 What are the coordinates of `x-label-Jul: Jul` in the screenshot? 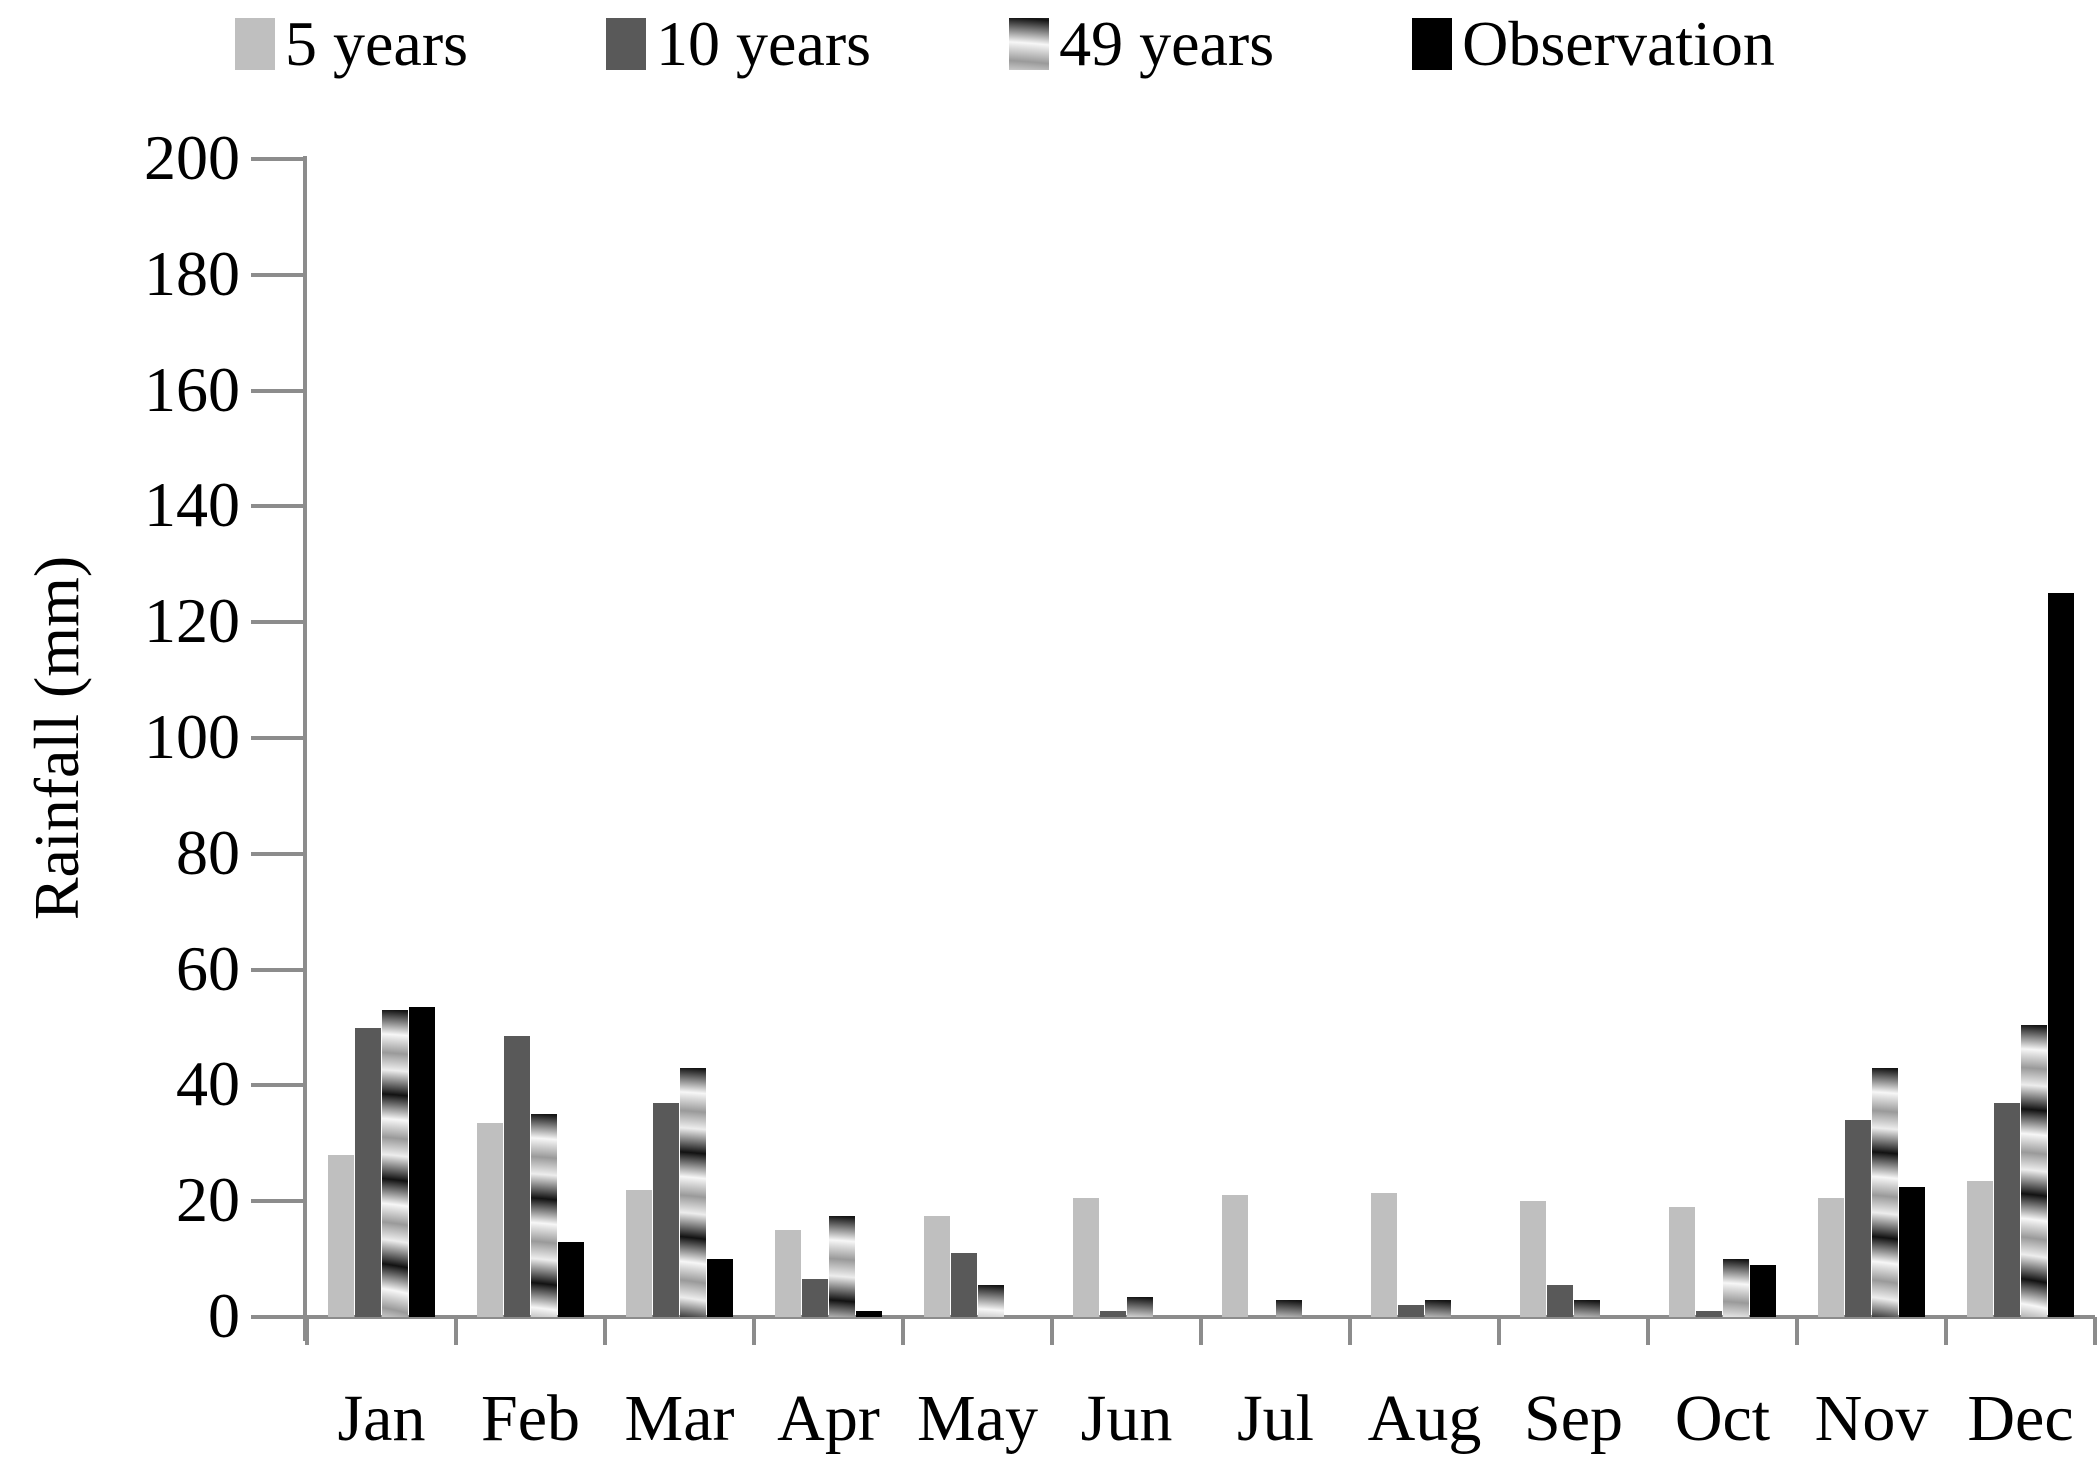 It's located at (1275, 1418).